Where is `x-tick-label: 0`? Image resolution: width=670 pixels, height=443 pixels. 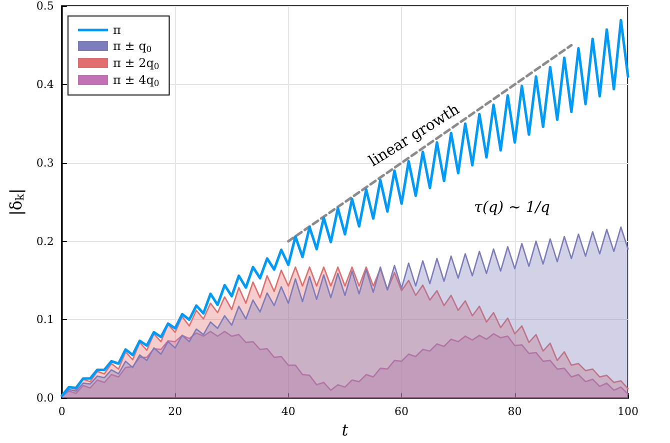
x-tick-label: 0 is located at coordinates (62, 411).